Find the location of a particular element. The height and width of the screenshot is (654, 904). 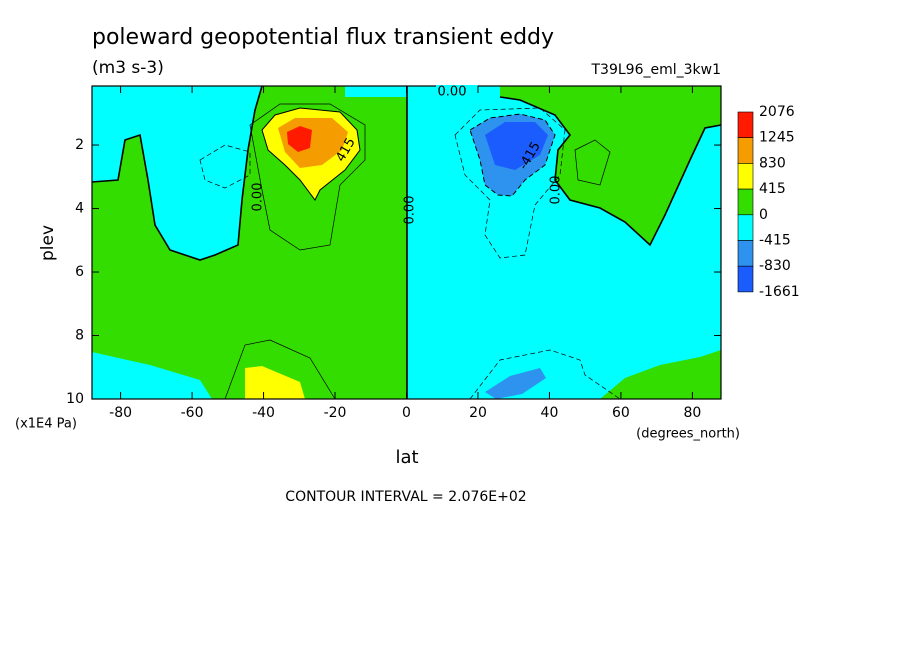

x-tick-label: 20 is located at coordinates (478, 413).